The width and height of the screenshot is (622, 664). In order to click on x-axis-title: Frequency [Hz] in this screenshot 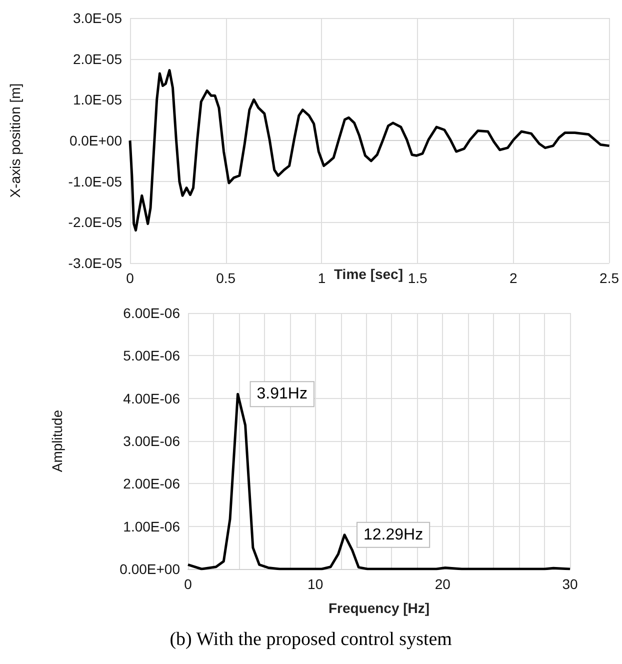, I will do `click(379, 608)`.